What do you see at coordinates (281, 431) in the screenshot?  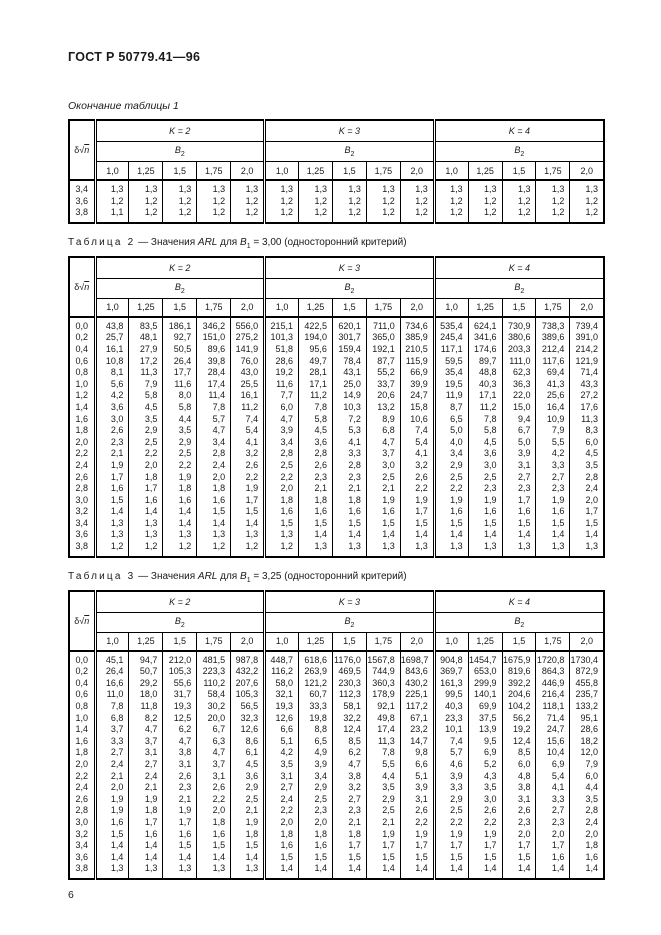 I see `value-cell: 3,9` at bounding box center [281, 431].